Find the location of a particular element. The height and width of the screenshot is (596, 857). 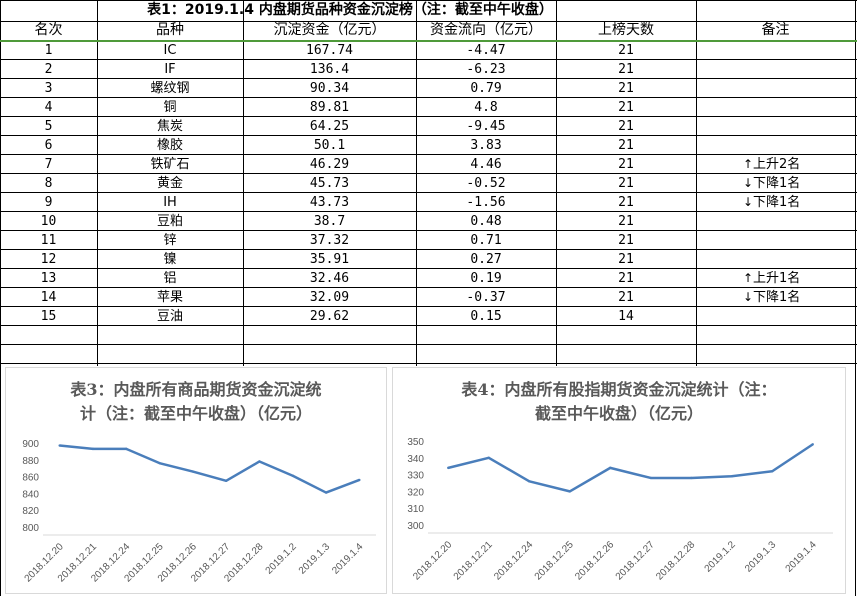

table-cell-flow: -0.52 is located at coordinates (486, 183).